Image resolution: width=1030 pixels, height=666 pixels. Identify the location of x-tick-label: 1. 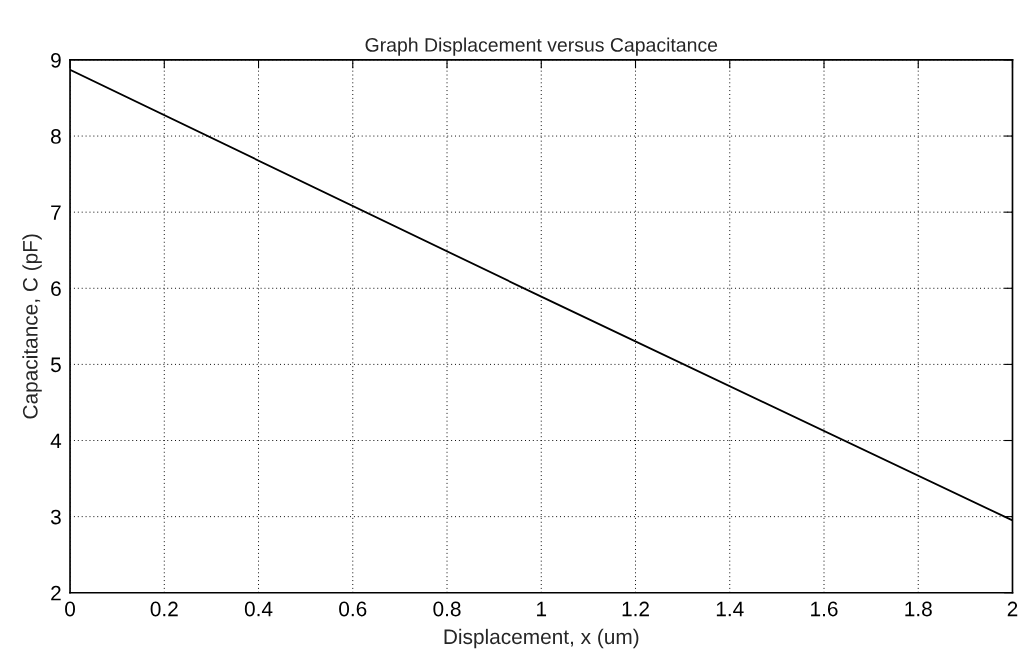
(542, 609).